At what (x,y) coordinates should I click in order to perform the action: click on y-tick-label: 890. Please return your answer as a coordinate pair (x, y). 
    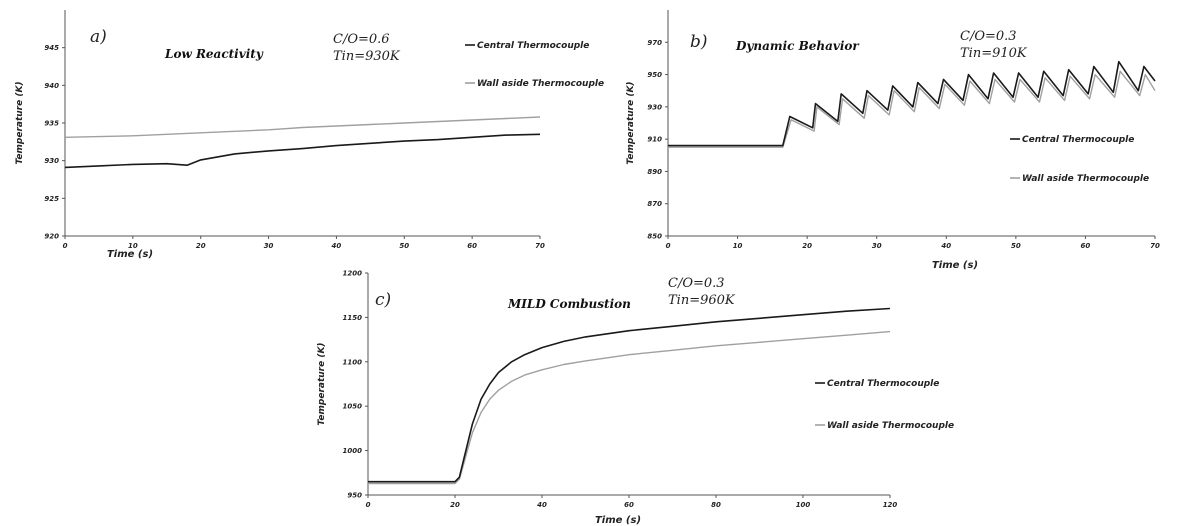
    Looking at the image, I should click on (654, 172).